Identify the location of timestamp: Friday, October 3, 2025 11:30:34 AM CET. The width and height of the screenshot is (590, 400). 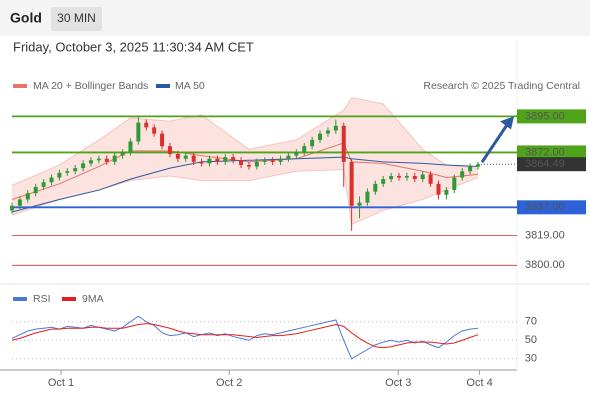
(133, 46).